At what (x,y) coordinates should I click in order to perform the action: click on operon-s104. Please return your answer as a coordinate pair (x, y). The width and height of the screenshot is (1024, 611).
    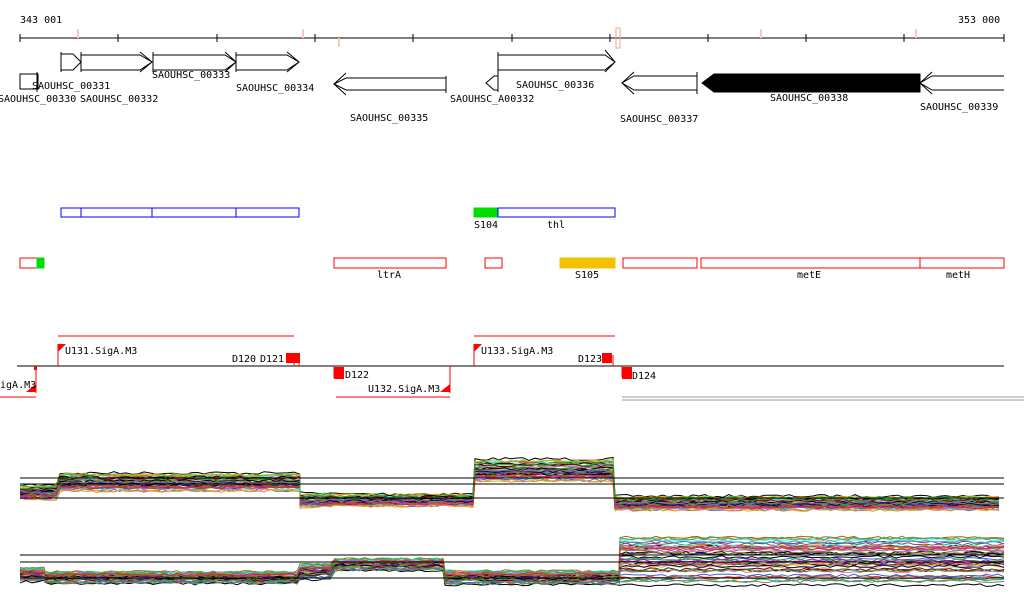
    Looking at the image, I should click on (486, 212).